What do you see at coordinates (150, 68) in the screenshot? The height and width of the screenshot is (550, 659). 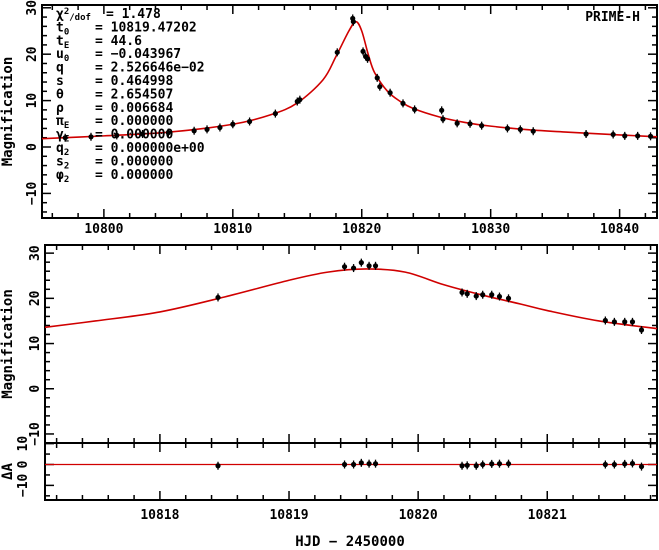 I see `parameter-value: = 2.526646e−02` at bounding box center [150, 68].